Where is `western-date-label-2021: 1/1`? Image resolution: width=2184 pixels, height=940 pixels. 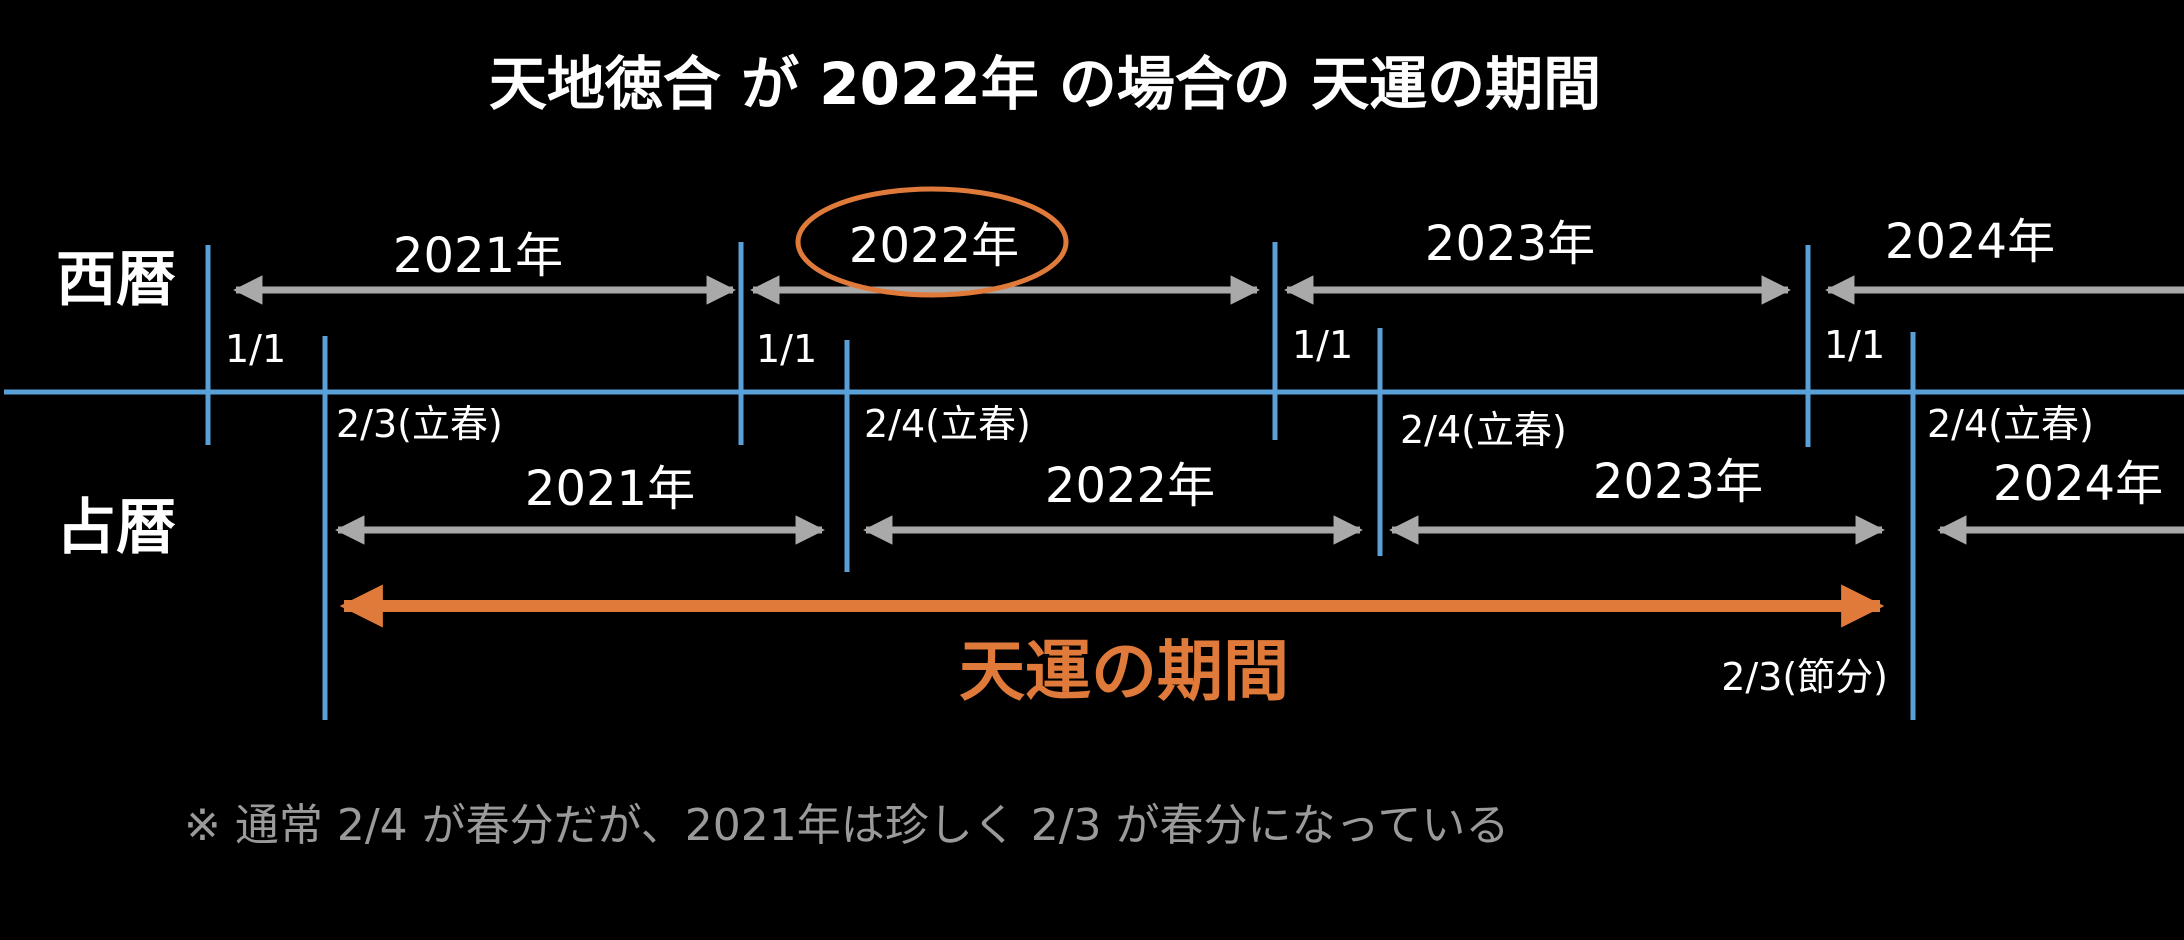
western-date-label-2021: 1/1 is located at coordinates (255, 349).